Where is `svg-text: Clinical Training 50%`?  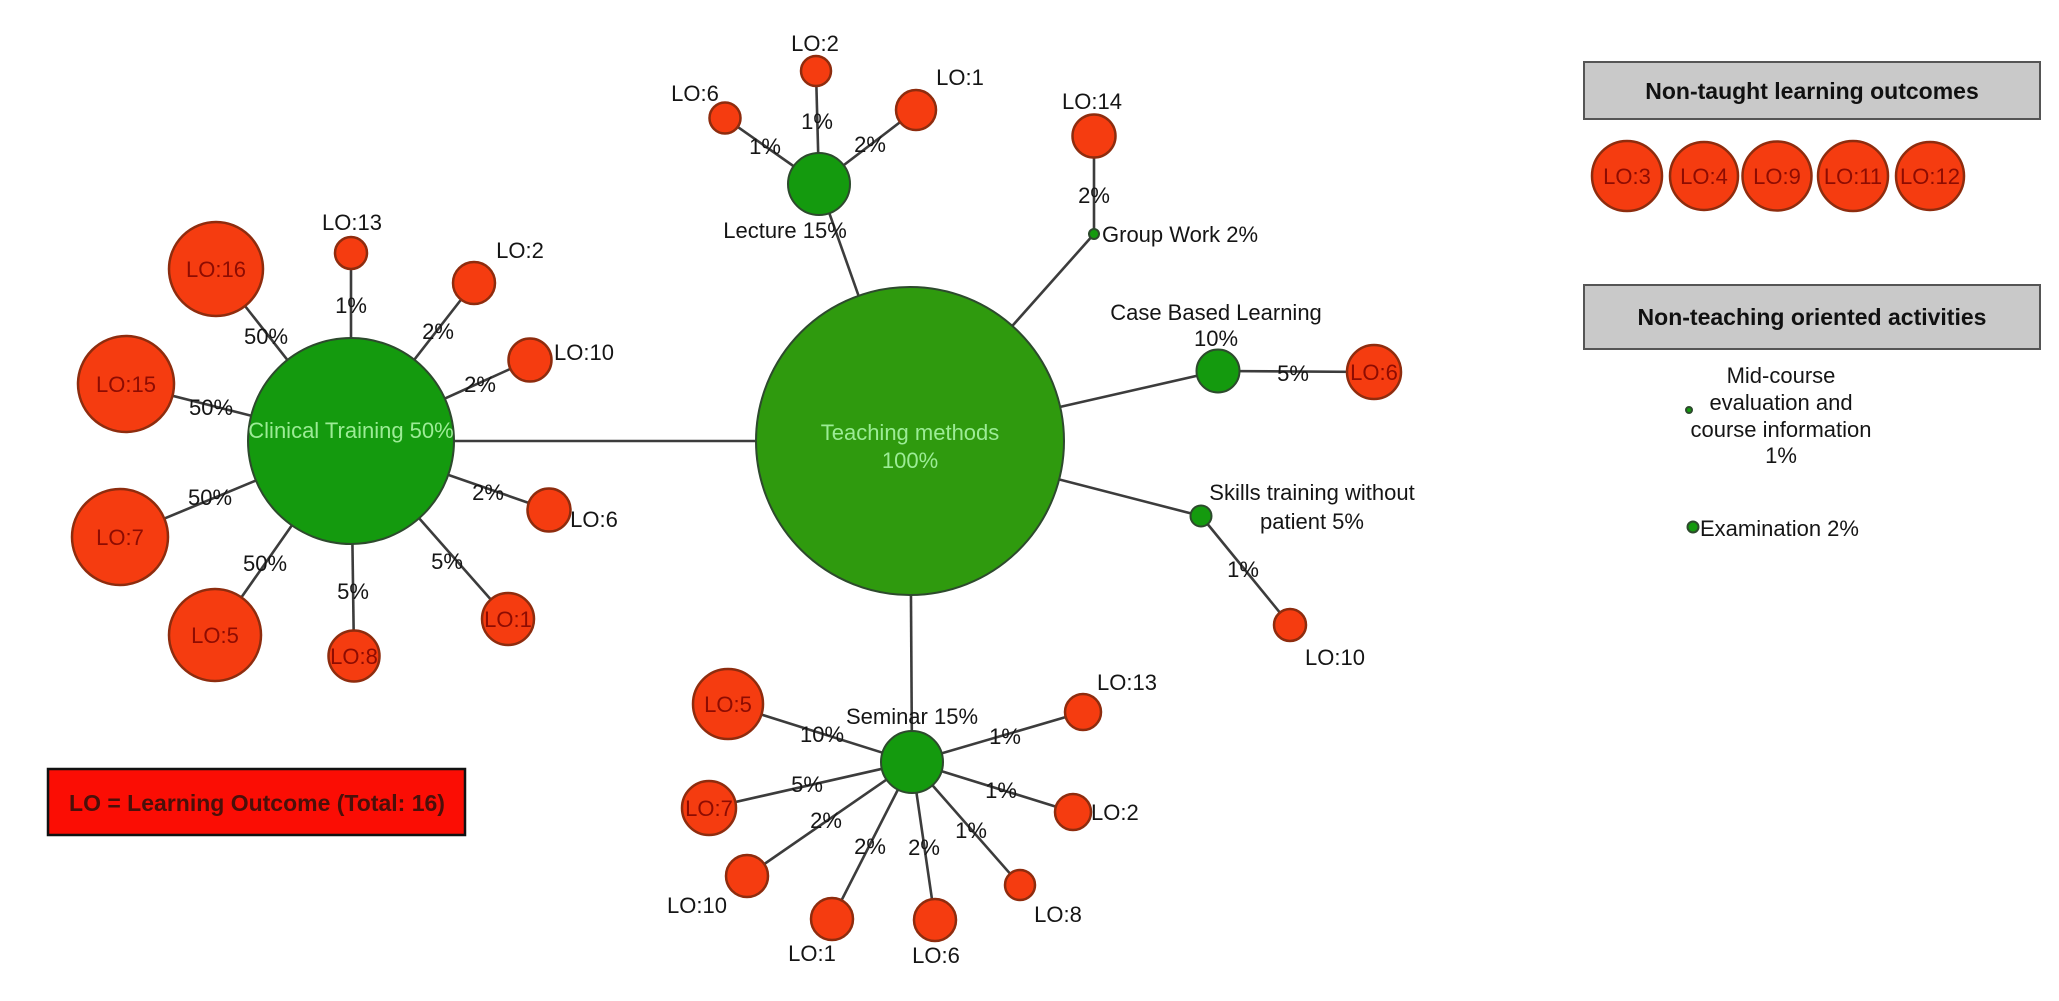
svg-text: Clinical Training 50% is located at coordinates (350, 430).